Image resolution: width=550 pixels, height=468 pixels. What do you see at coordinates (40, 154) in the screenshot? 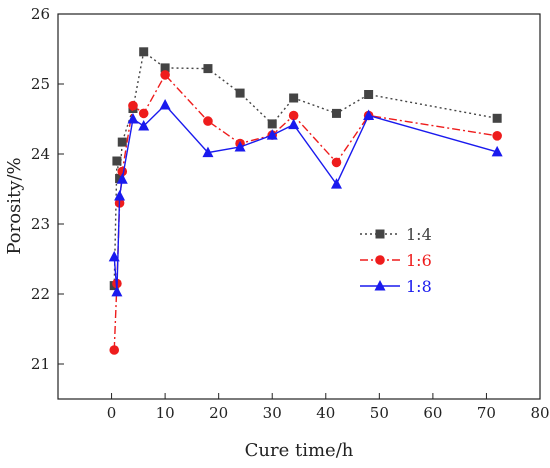
I see `y-tick-label: 24` at bounding box center [40, 154].